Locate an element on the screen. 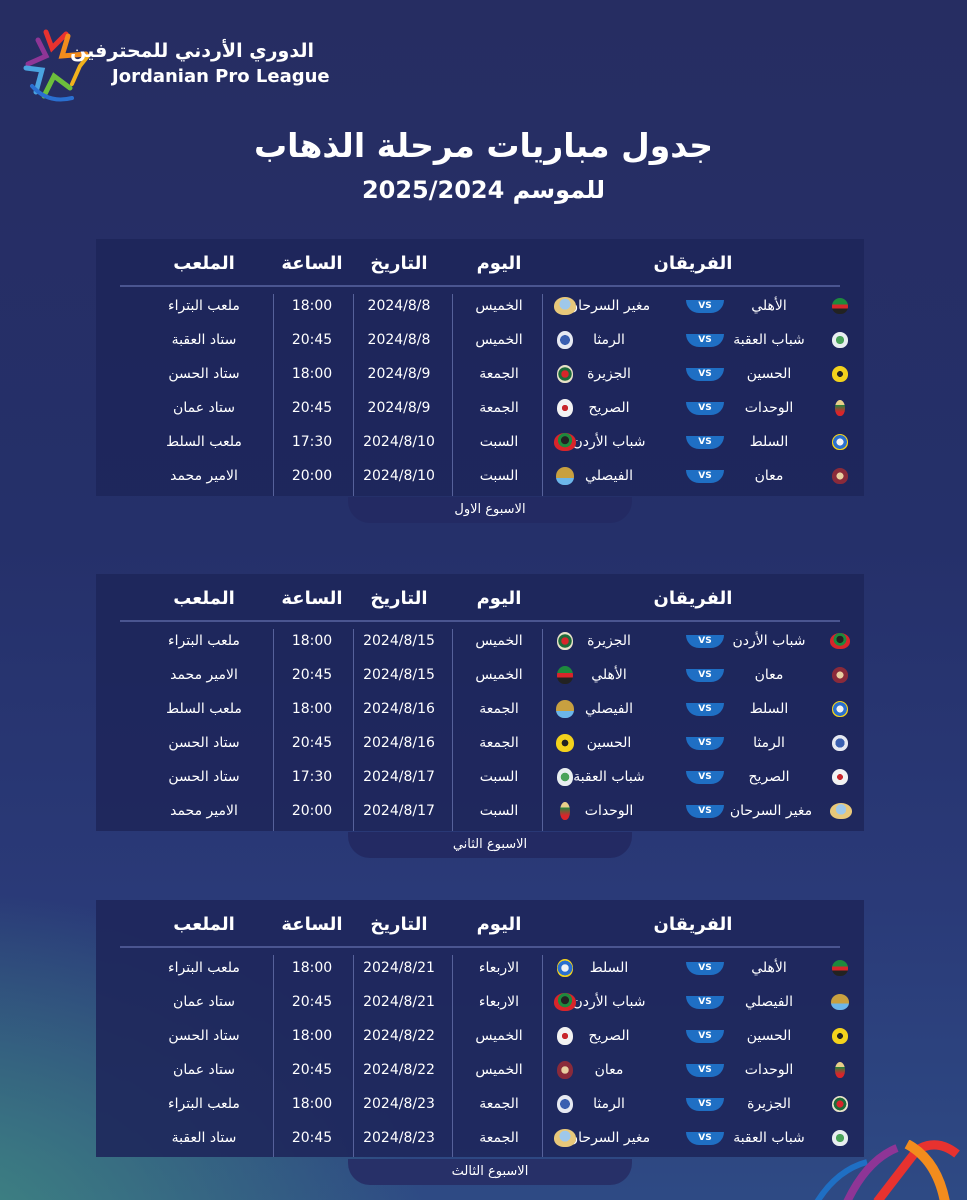 This screenshot has width=967, height=1200. alahli-crest-icon is located at coordinates (565, 675).